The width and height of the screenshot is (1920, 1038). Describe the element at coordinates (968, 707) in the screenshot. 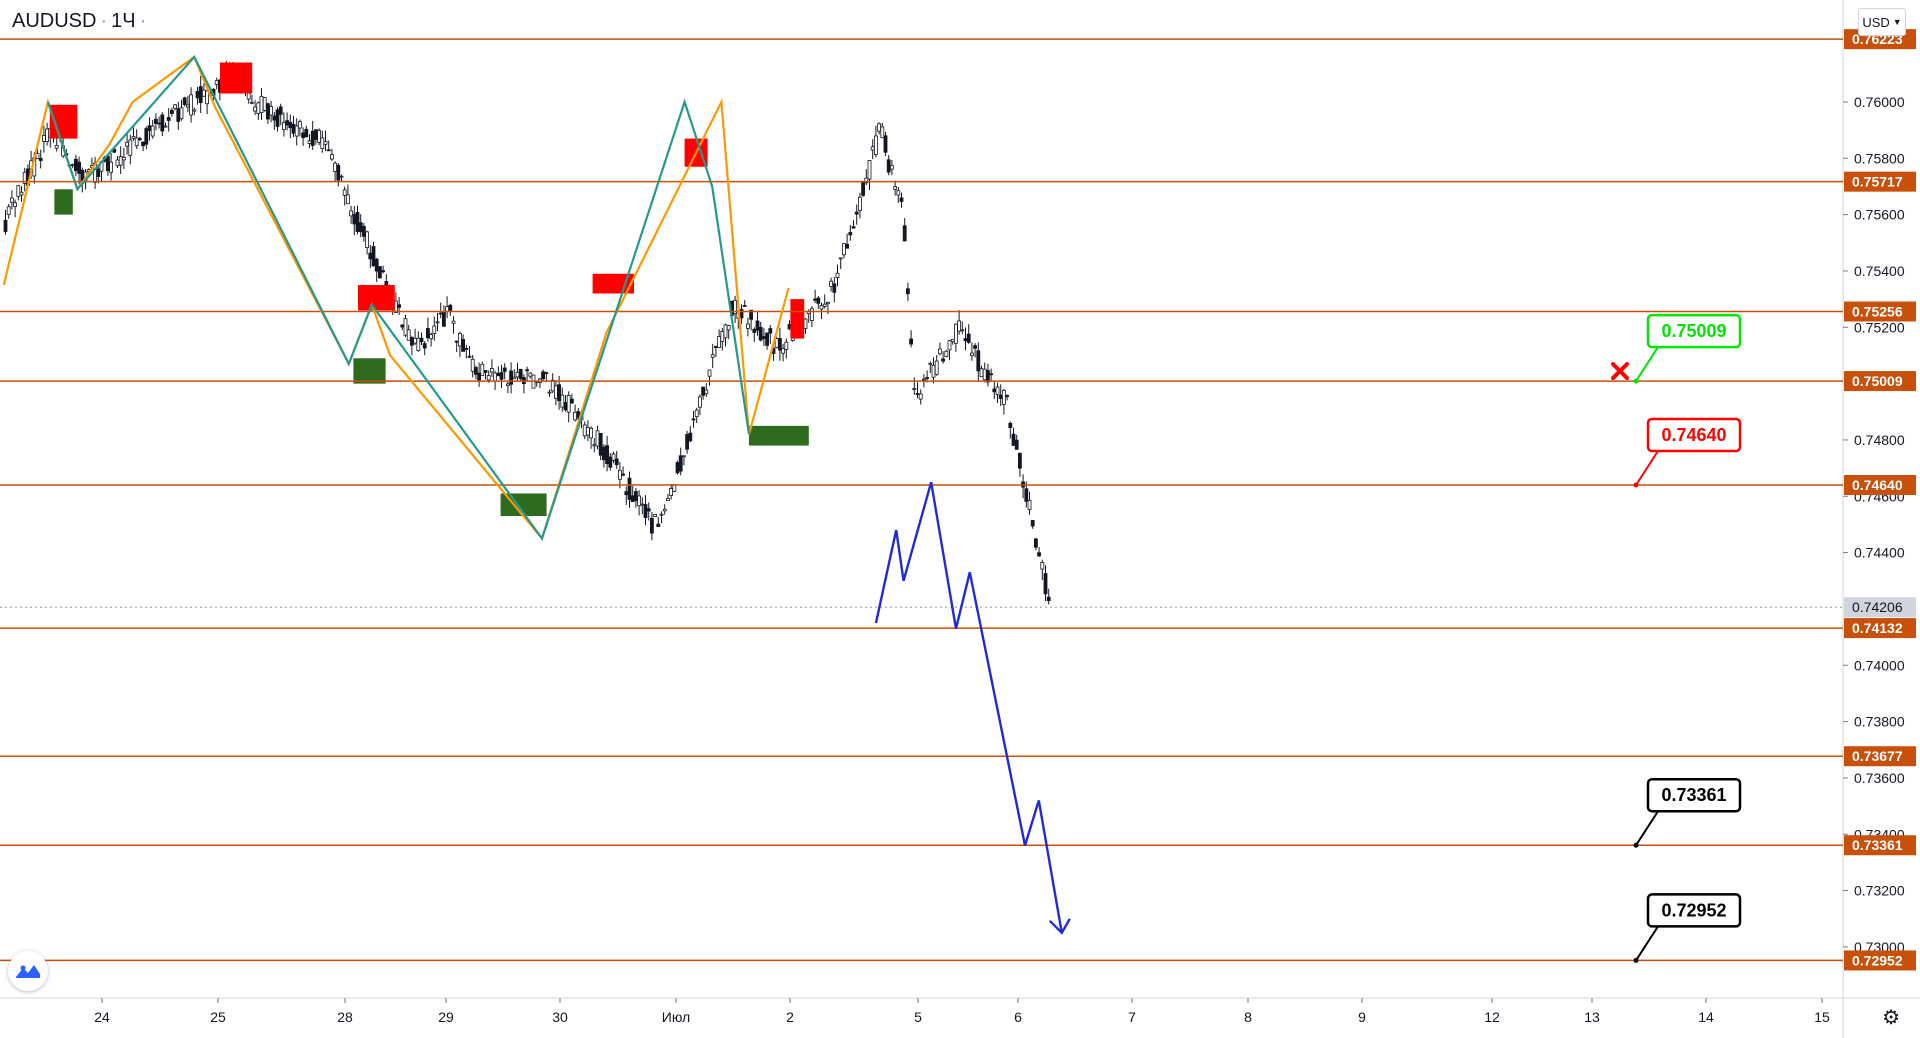

I see `forecast-path` at that location.